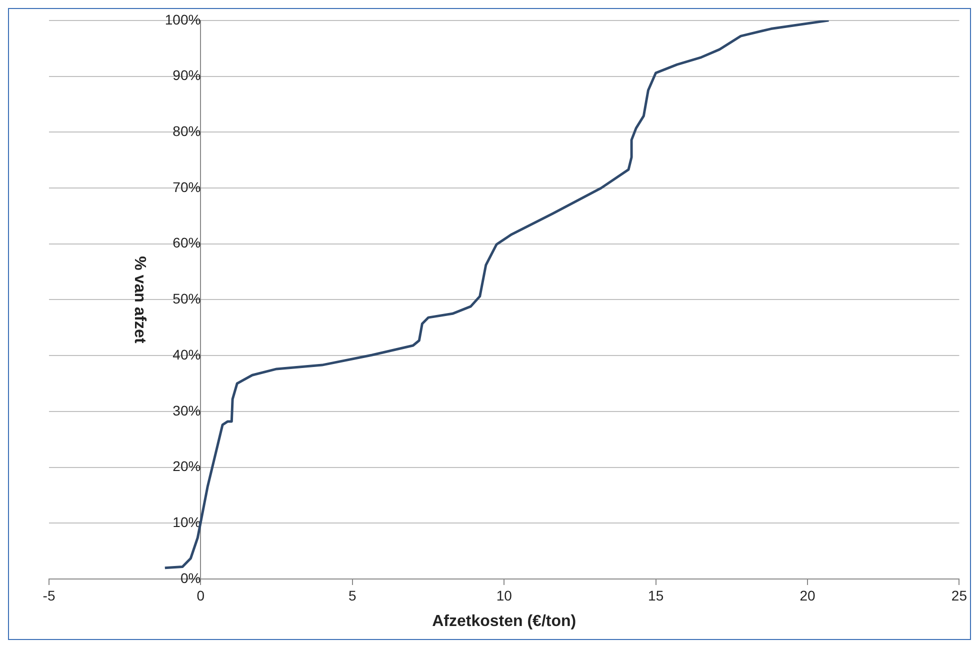 The image size is (979, 648). What do you see at coordinates (186, 75) in the screenshot?
I see `y-tick-label: 90%` at bounding box center [186, 75].